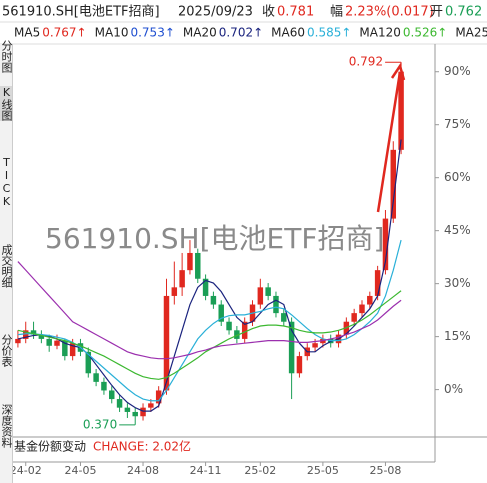 The image size is (487, 483). I want to click on legend-name: MA120, so click(379, 33).